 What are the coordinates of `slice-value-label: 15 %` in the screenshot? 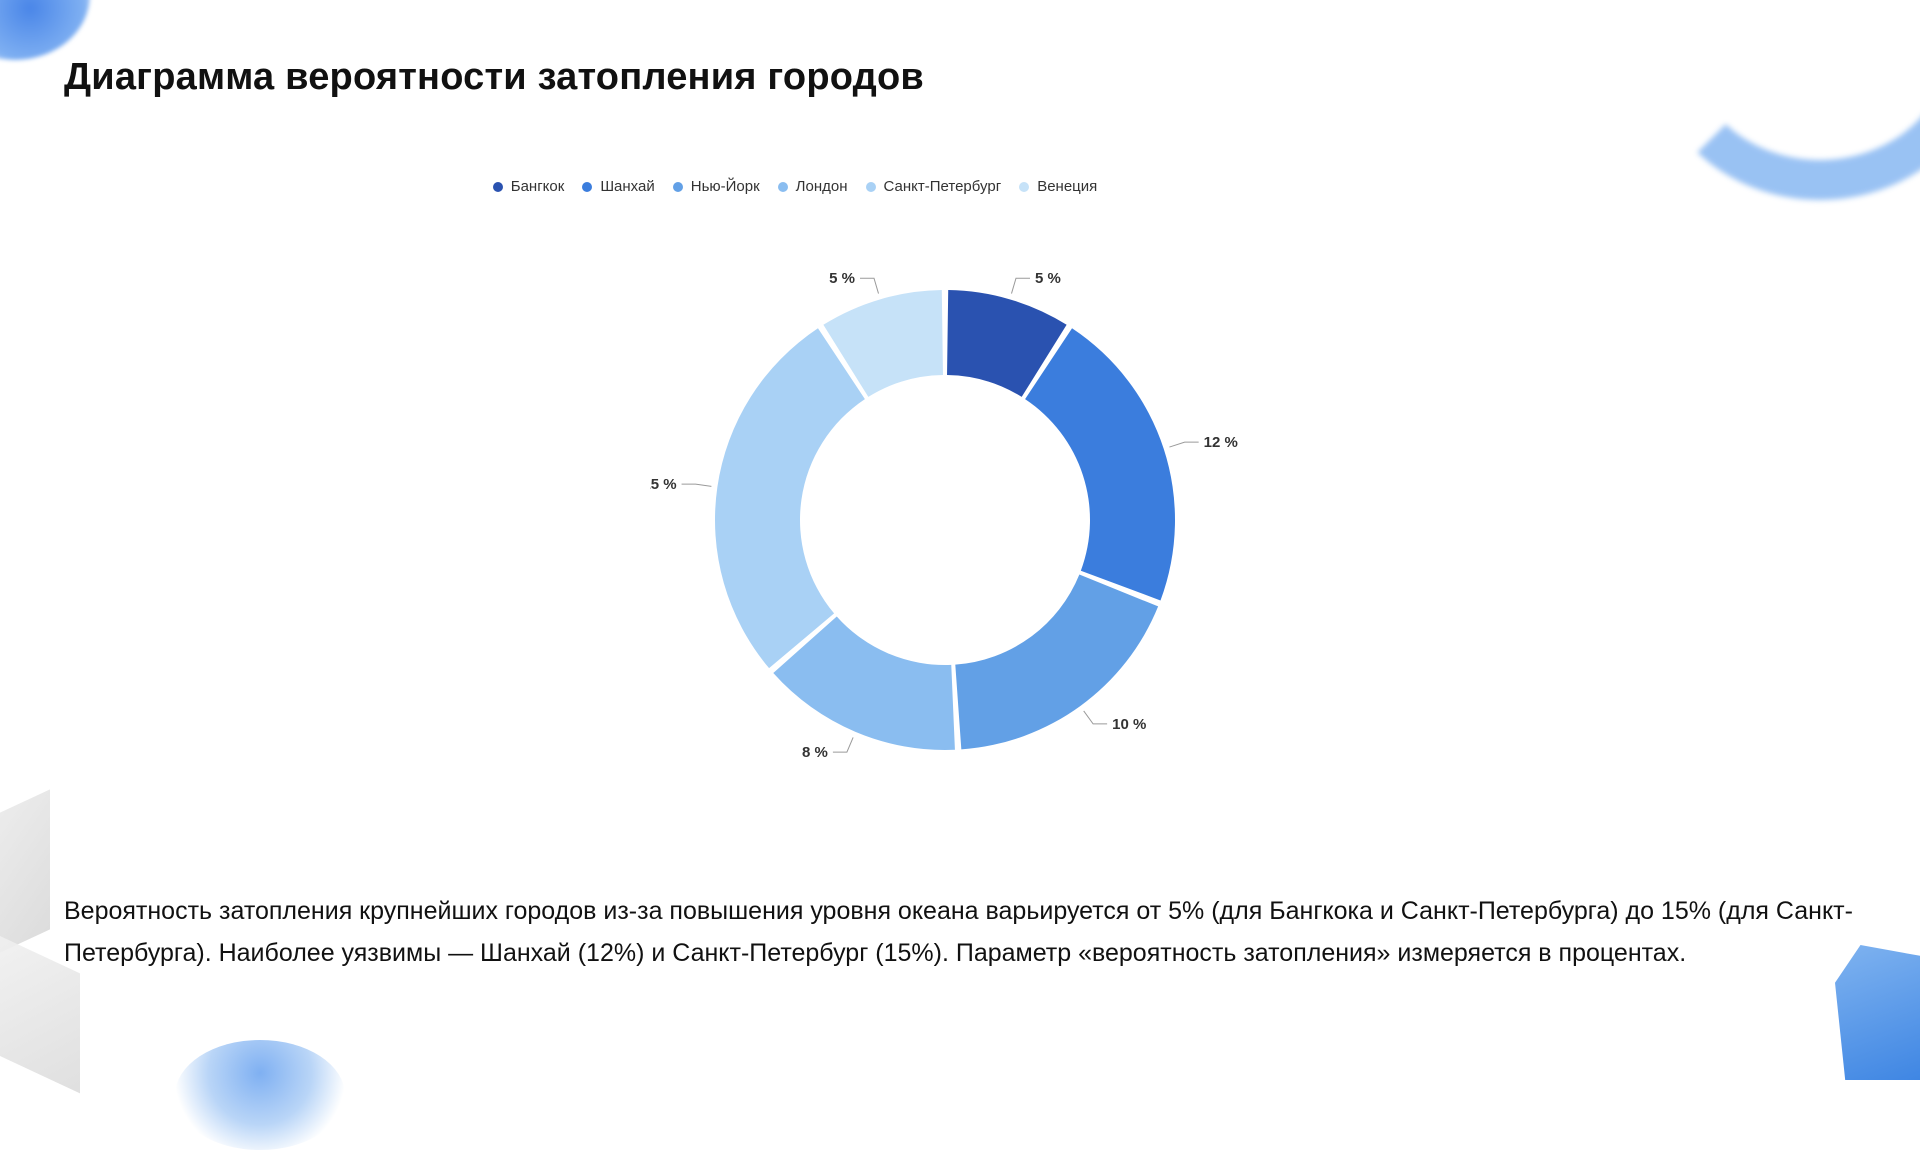 It's located at (663, 484).